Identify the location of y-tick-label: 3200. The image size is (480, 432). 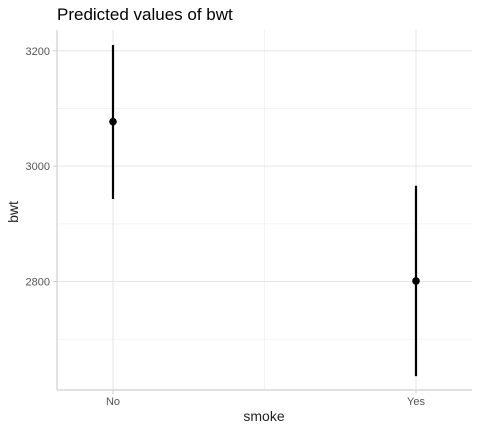
(38, 52).